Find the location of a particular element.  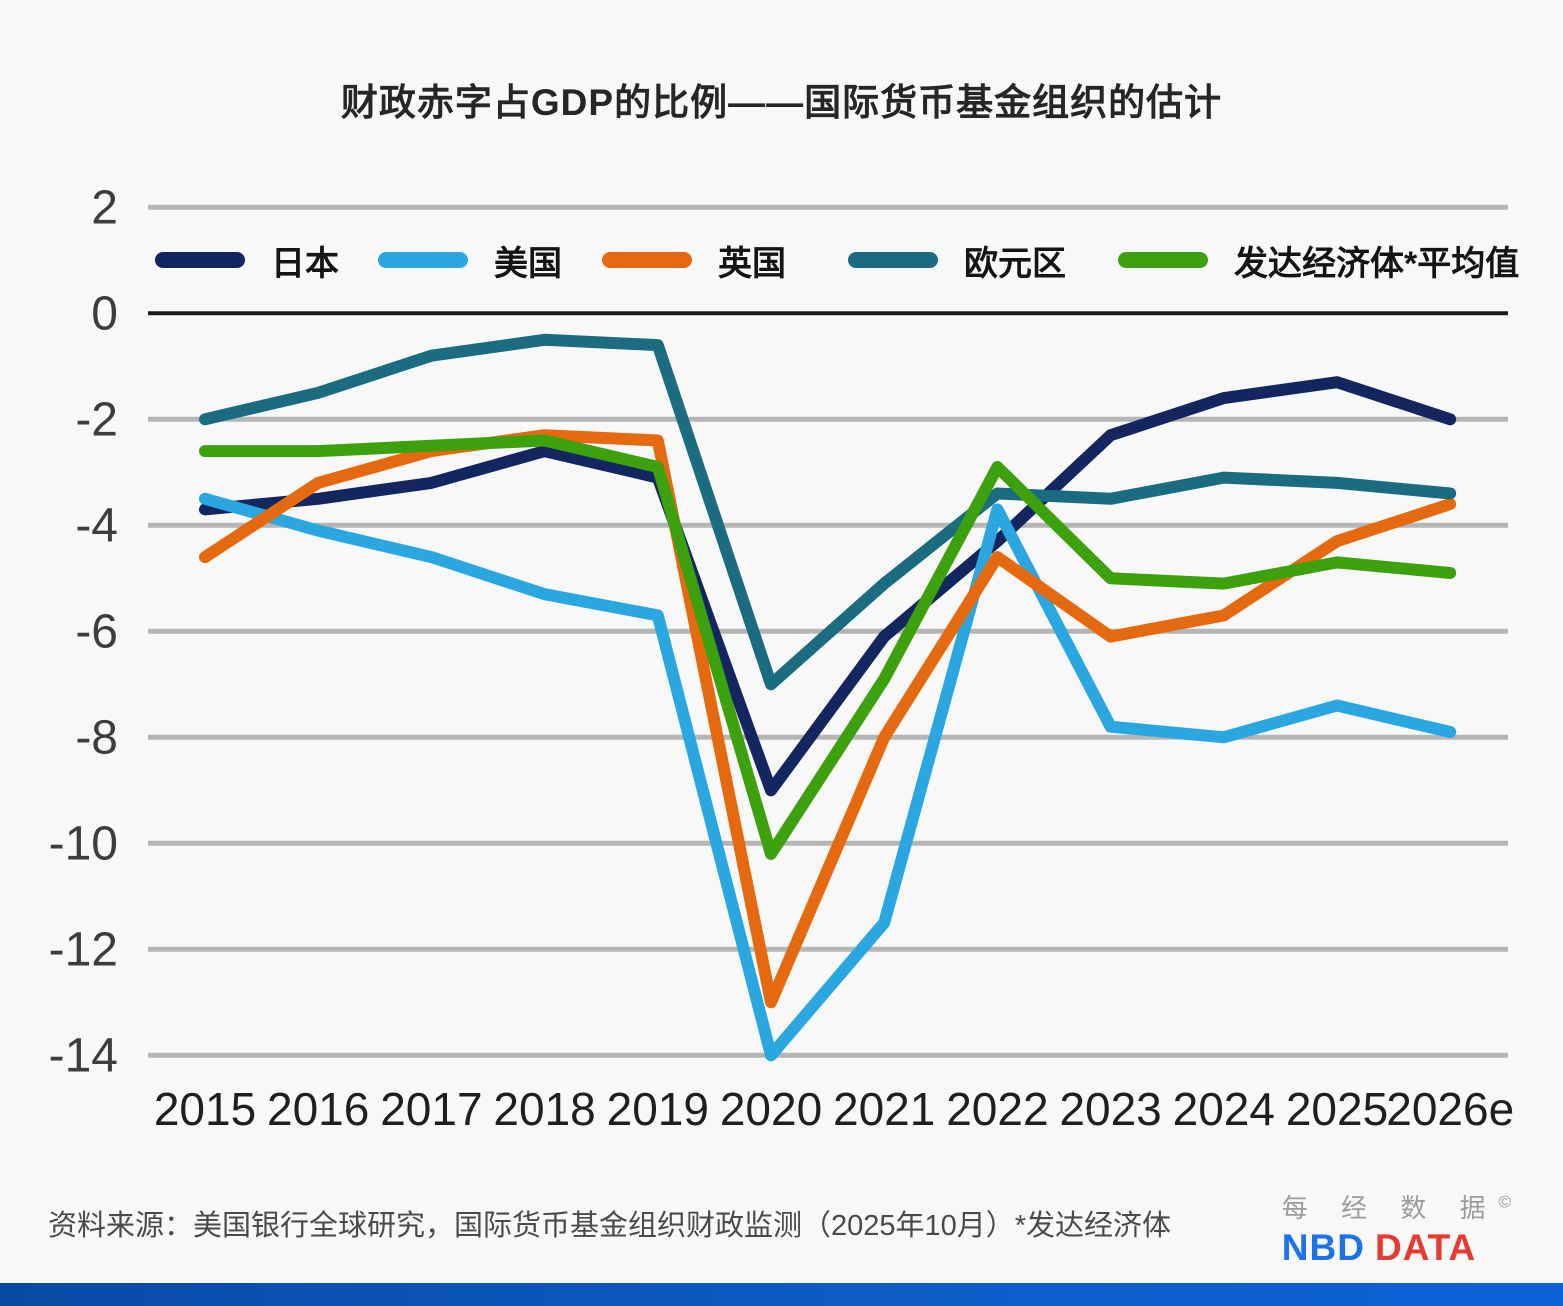

x-axis-label: 2015 is located at coordinates (205, 1109).